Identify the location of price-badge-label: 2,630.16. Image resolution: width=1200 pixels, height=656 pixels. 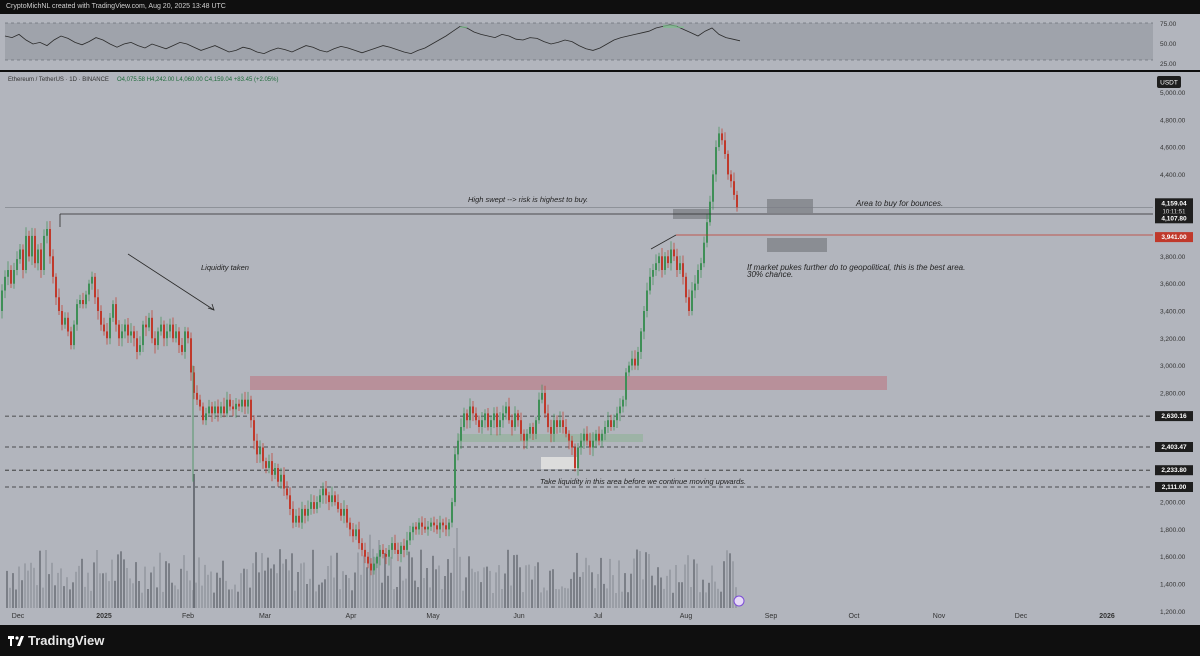
(1174, 416).